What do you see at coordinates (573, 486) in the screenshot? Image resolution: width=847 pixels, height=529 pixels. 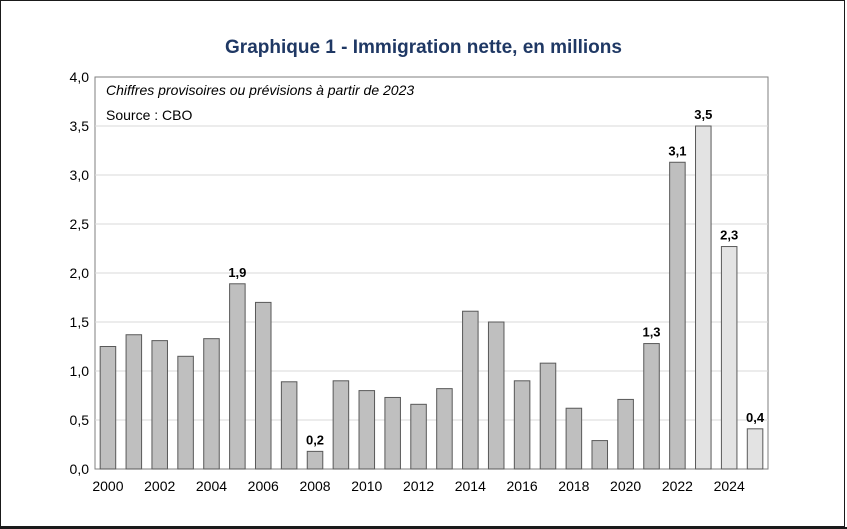 I see `x-tick-label: 2018` at bounding box center [573, 486].